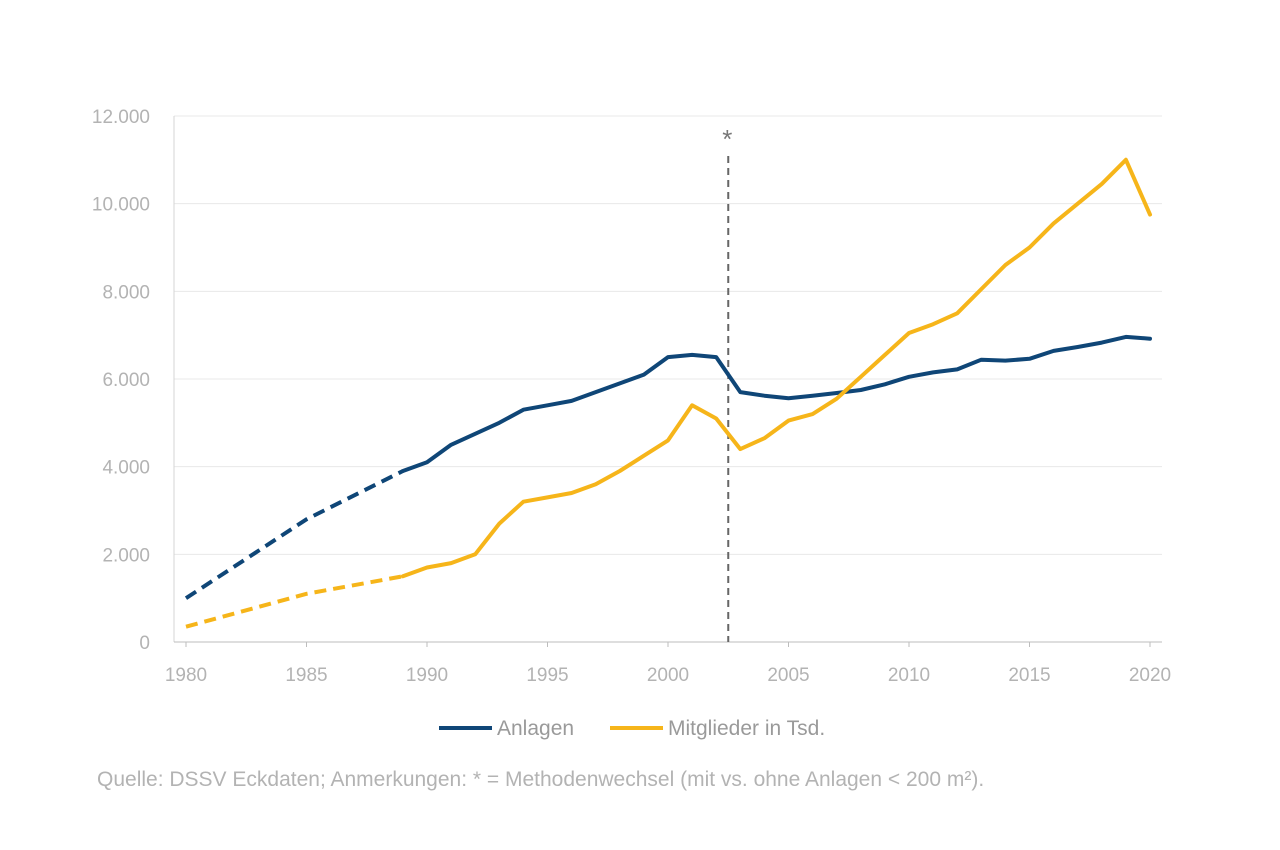 The image size is (1280, 850). I want to click on y-tick-label: 8.000, so click(126, 292).